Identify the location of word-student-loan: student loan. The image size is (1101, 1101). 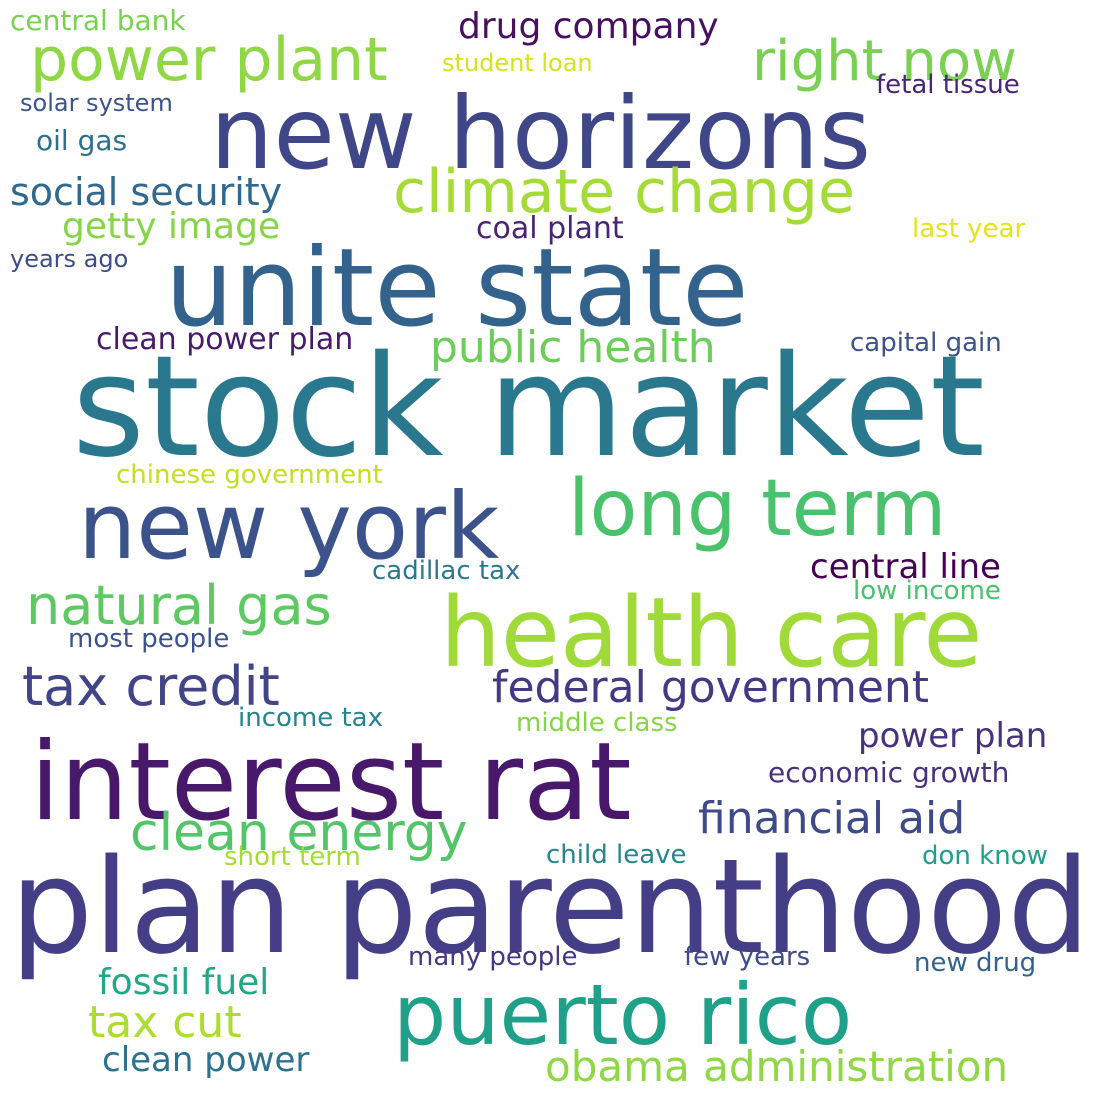
(517, 63).